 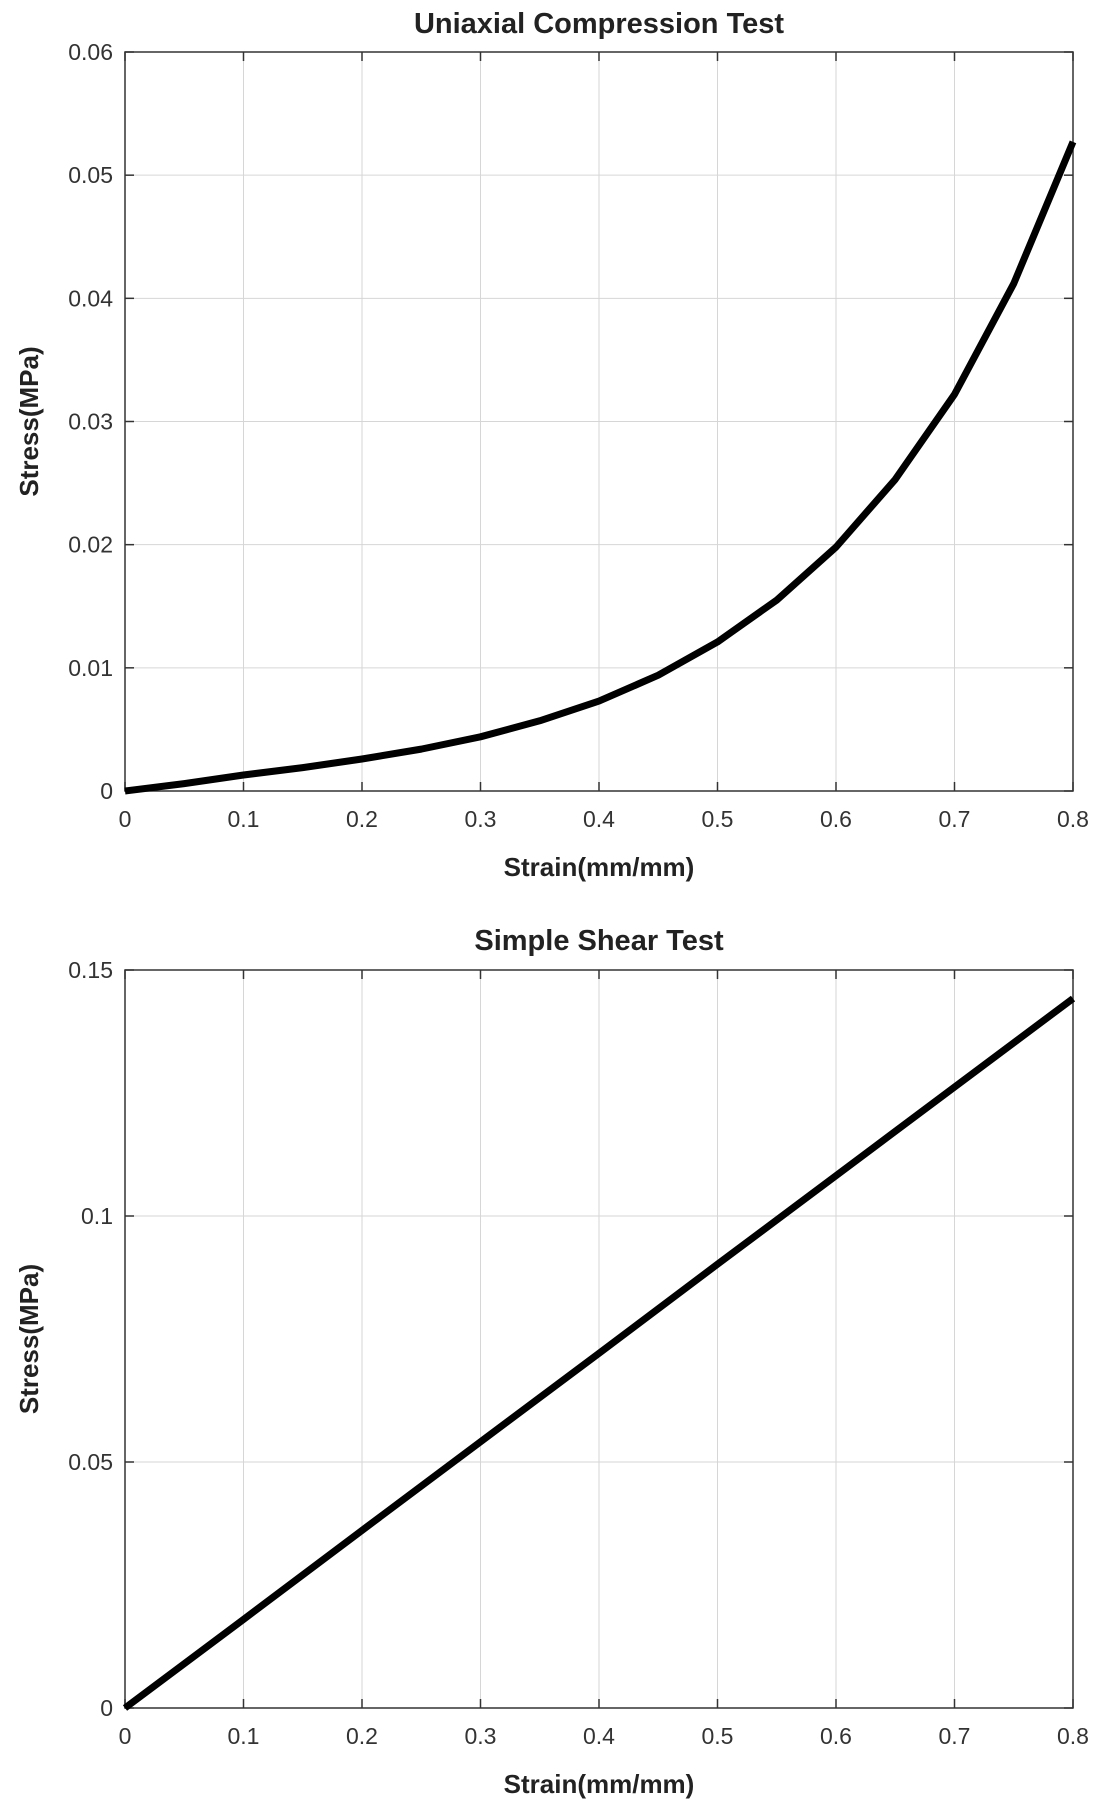 What do you see at coordinates (90, 970) in the screenshot?
I see `shear-ytick-label-3: 0.15` at bounding box center [90, 970].